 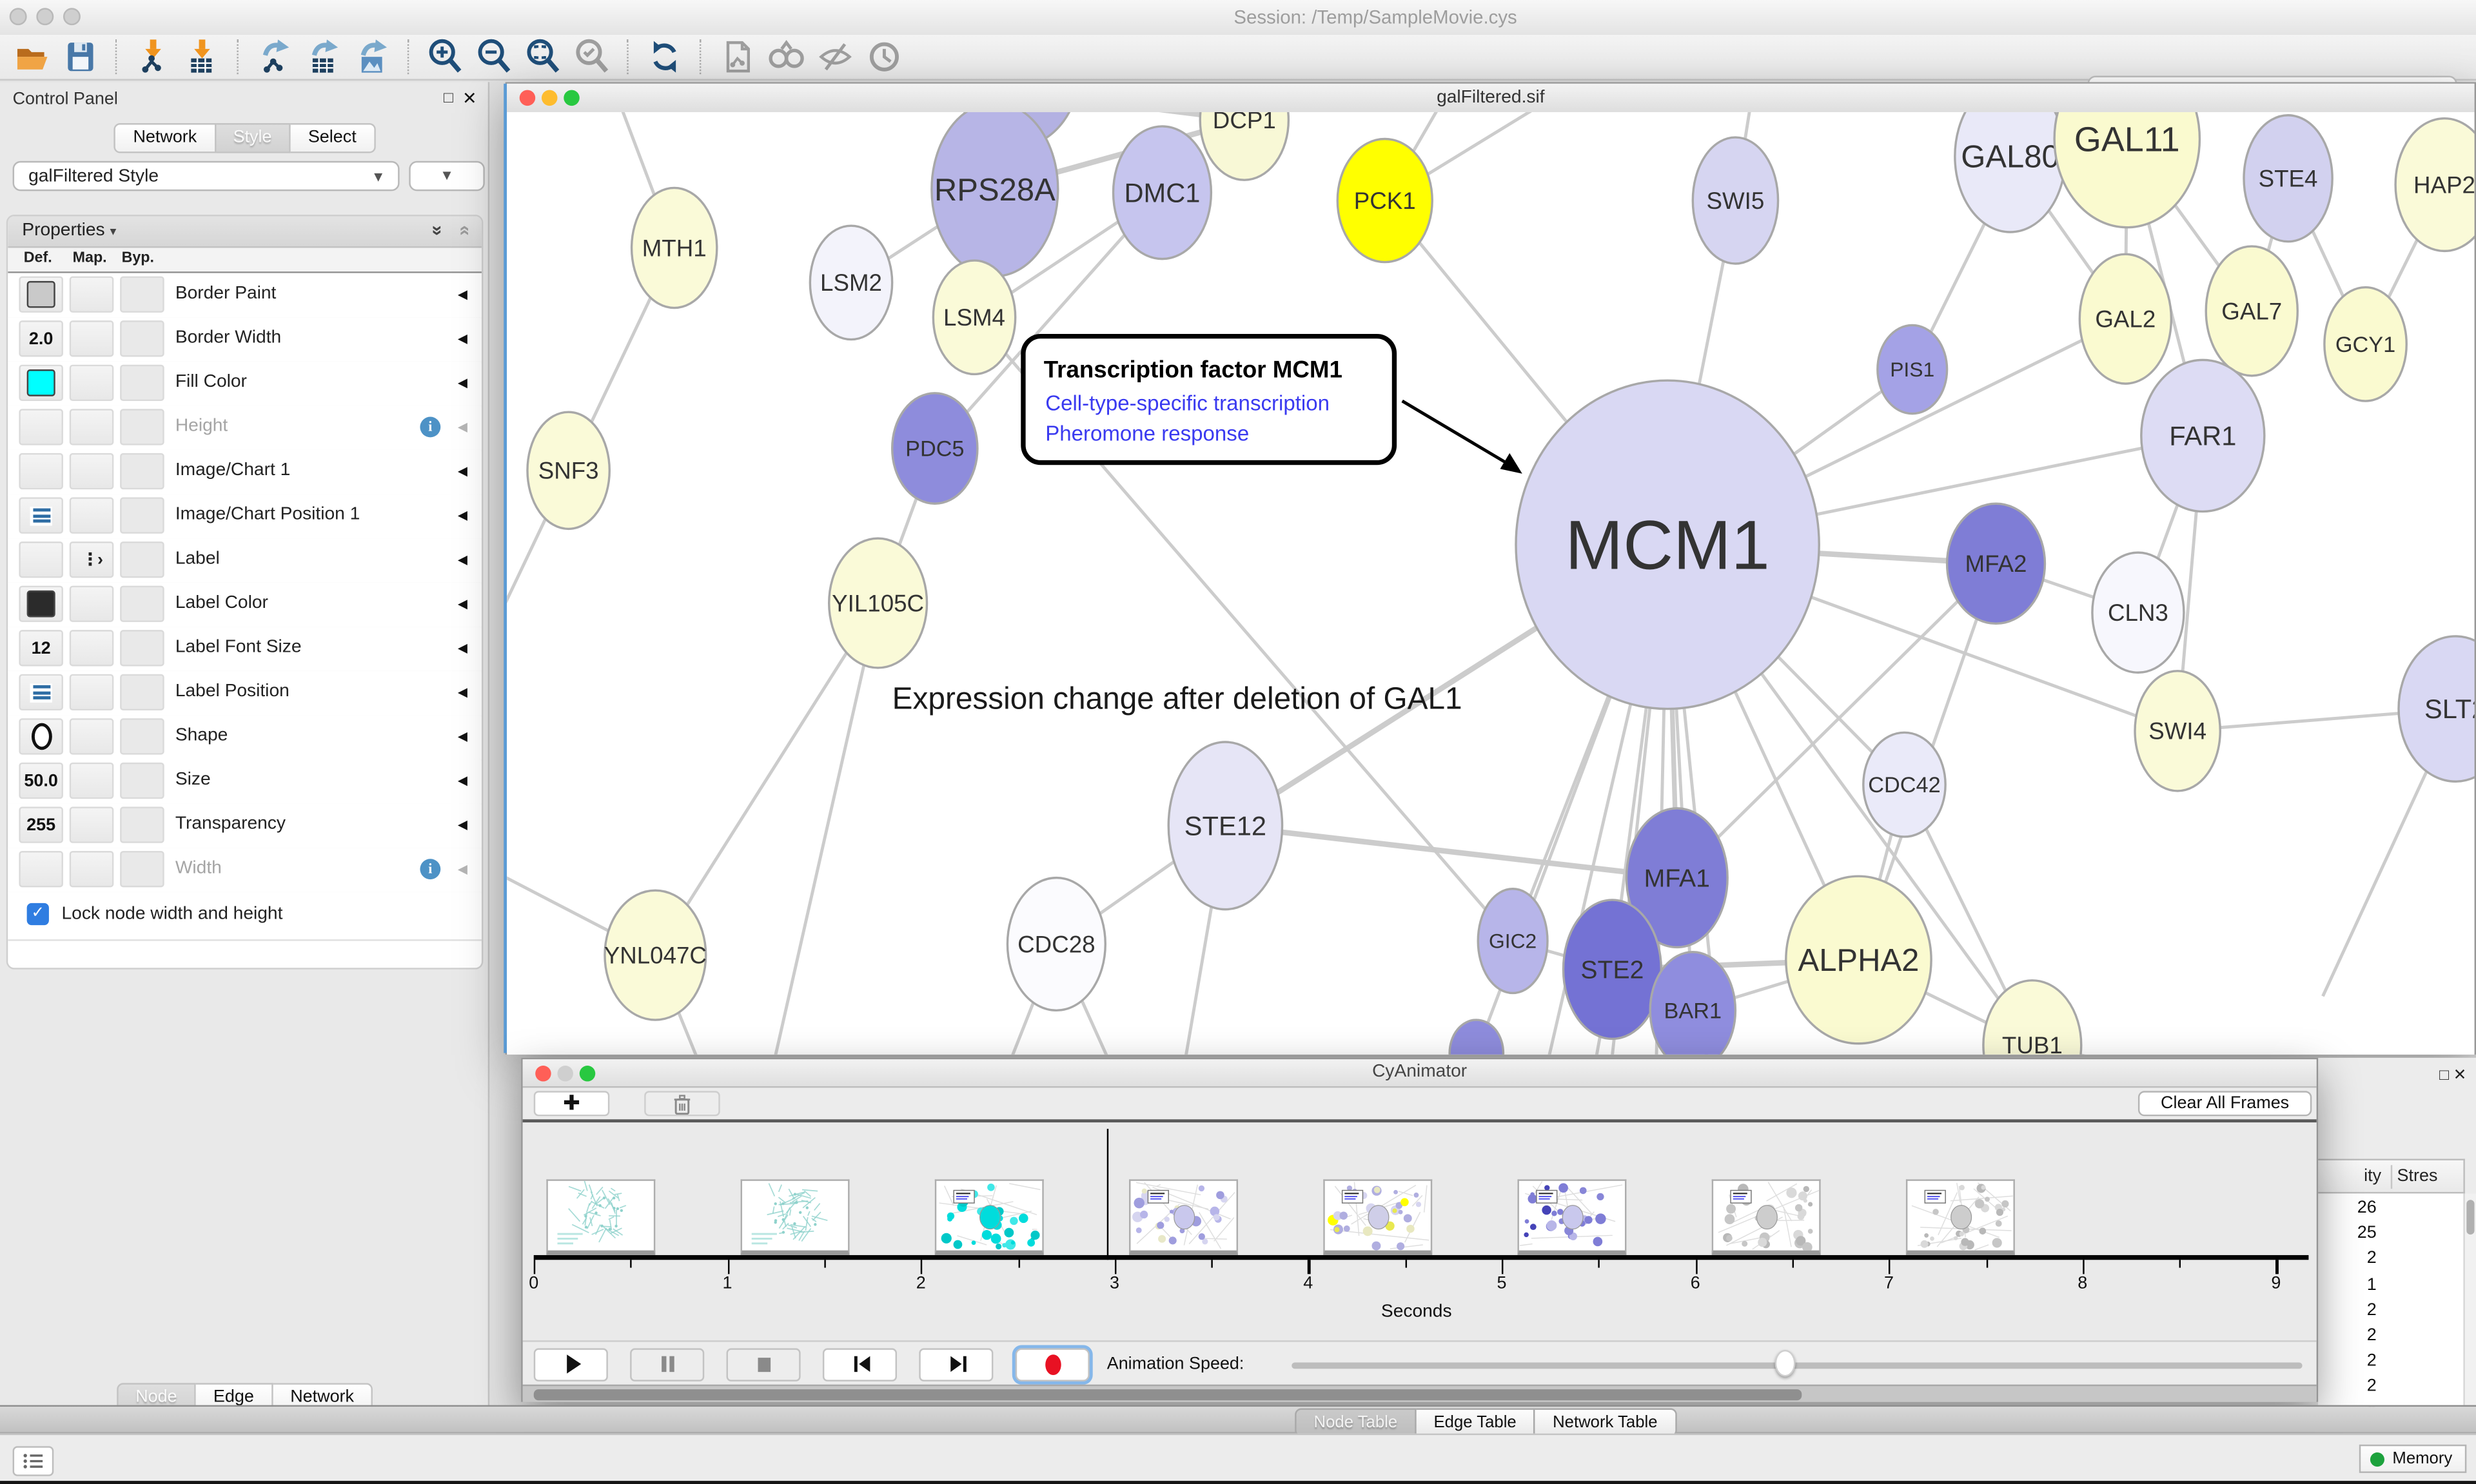 What do you see at coordinates (1513, 941) in the screenshot?
I see `network-node-gic2: GIC2` at bounding box center [1513, 941].